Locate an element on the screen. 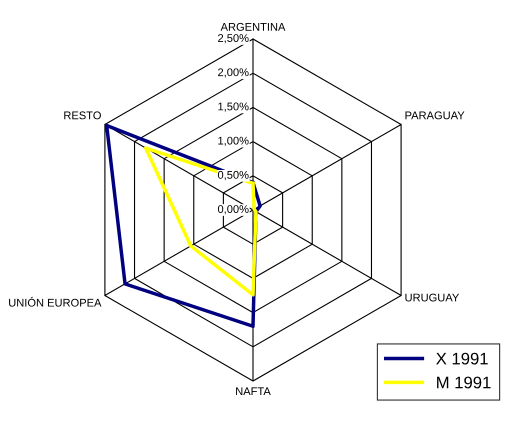  spoke-label: NAFTA is located at coordinates (253, 391).